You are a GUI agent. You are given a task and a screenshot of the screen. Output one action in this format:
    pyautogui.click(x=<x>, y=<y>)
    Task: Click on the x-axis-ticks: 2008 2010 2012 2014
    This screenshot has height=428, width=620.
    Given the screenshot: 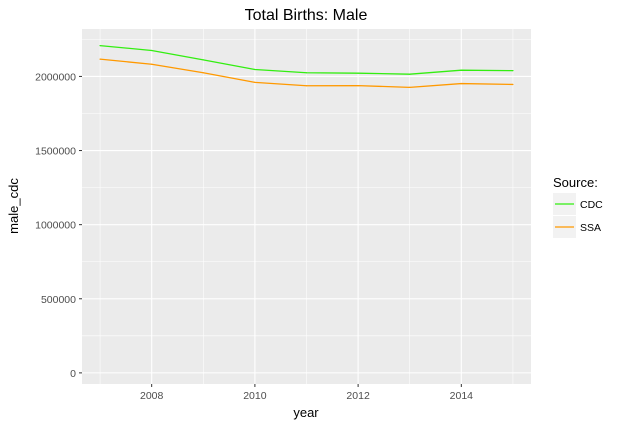 What is the action you would take?
    pyautogui.click(x=306, y=393)
    